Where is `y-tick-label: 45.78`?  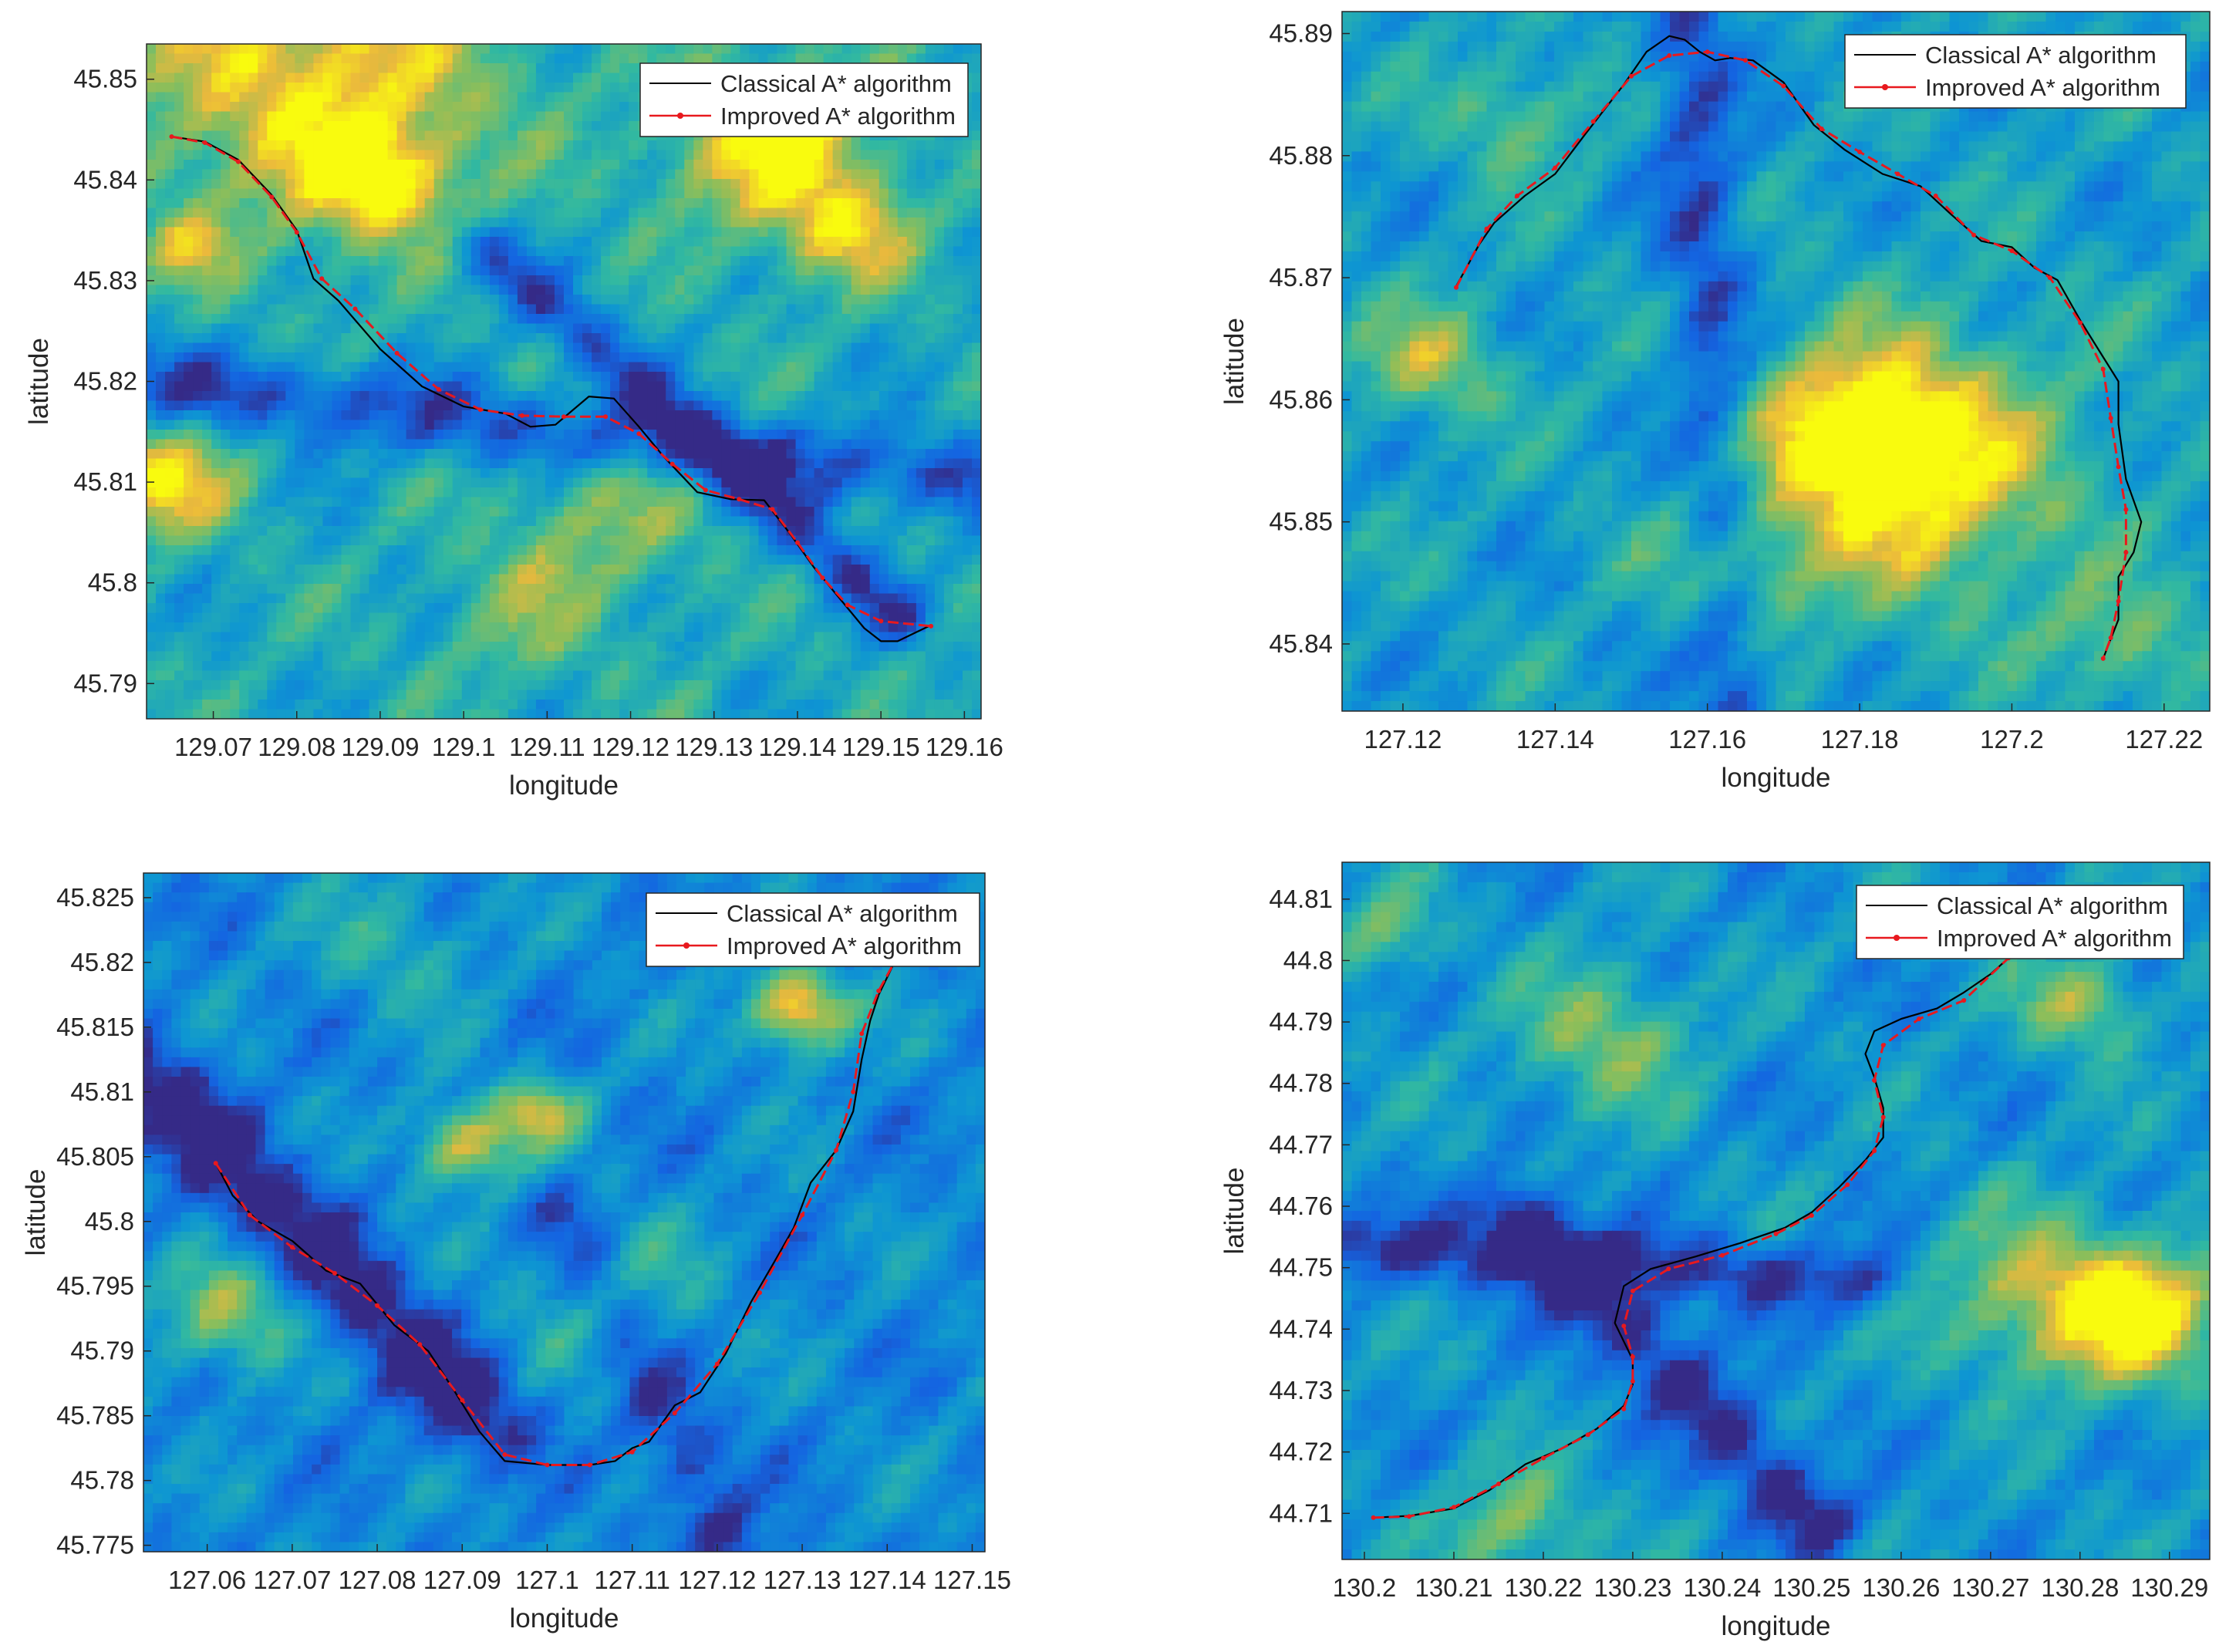 y-tick-label: 45.78 is located at coordinates (102, 1481).